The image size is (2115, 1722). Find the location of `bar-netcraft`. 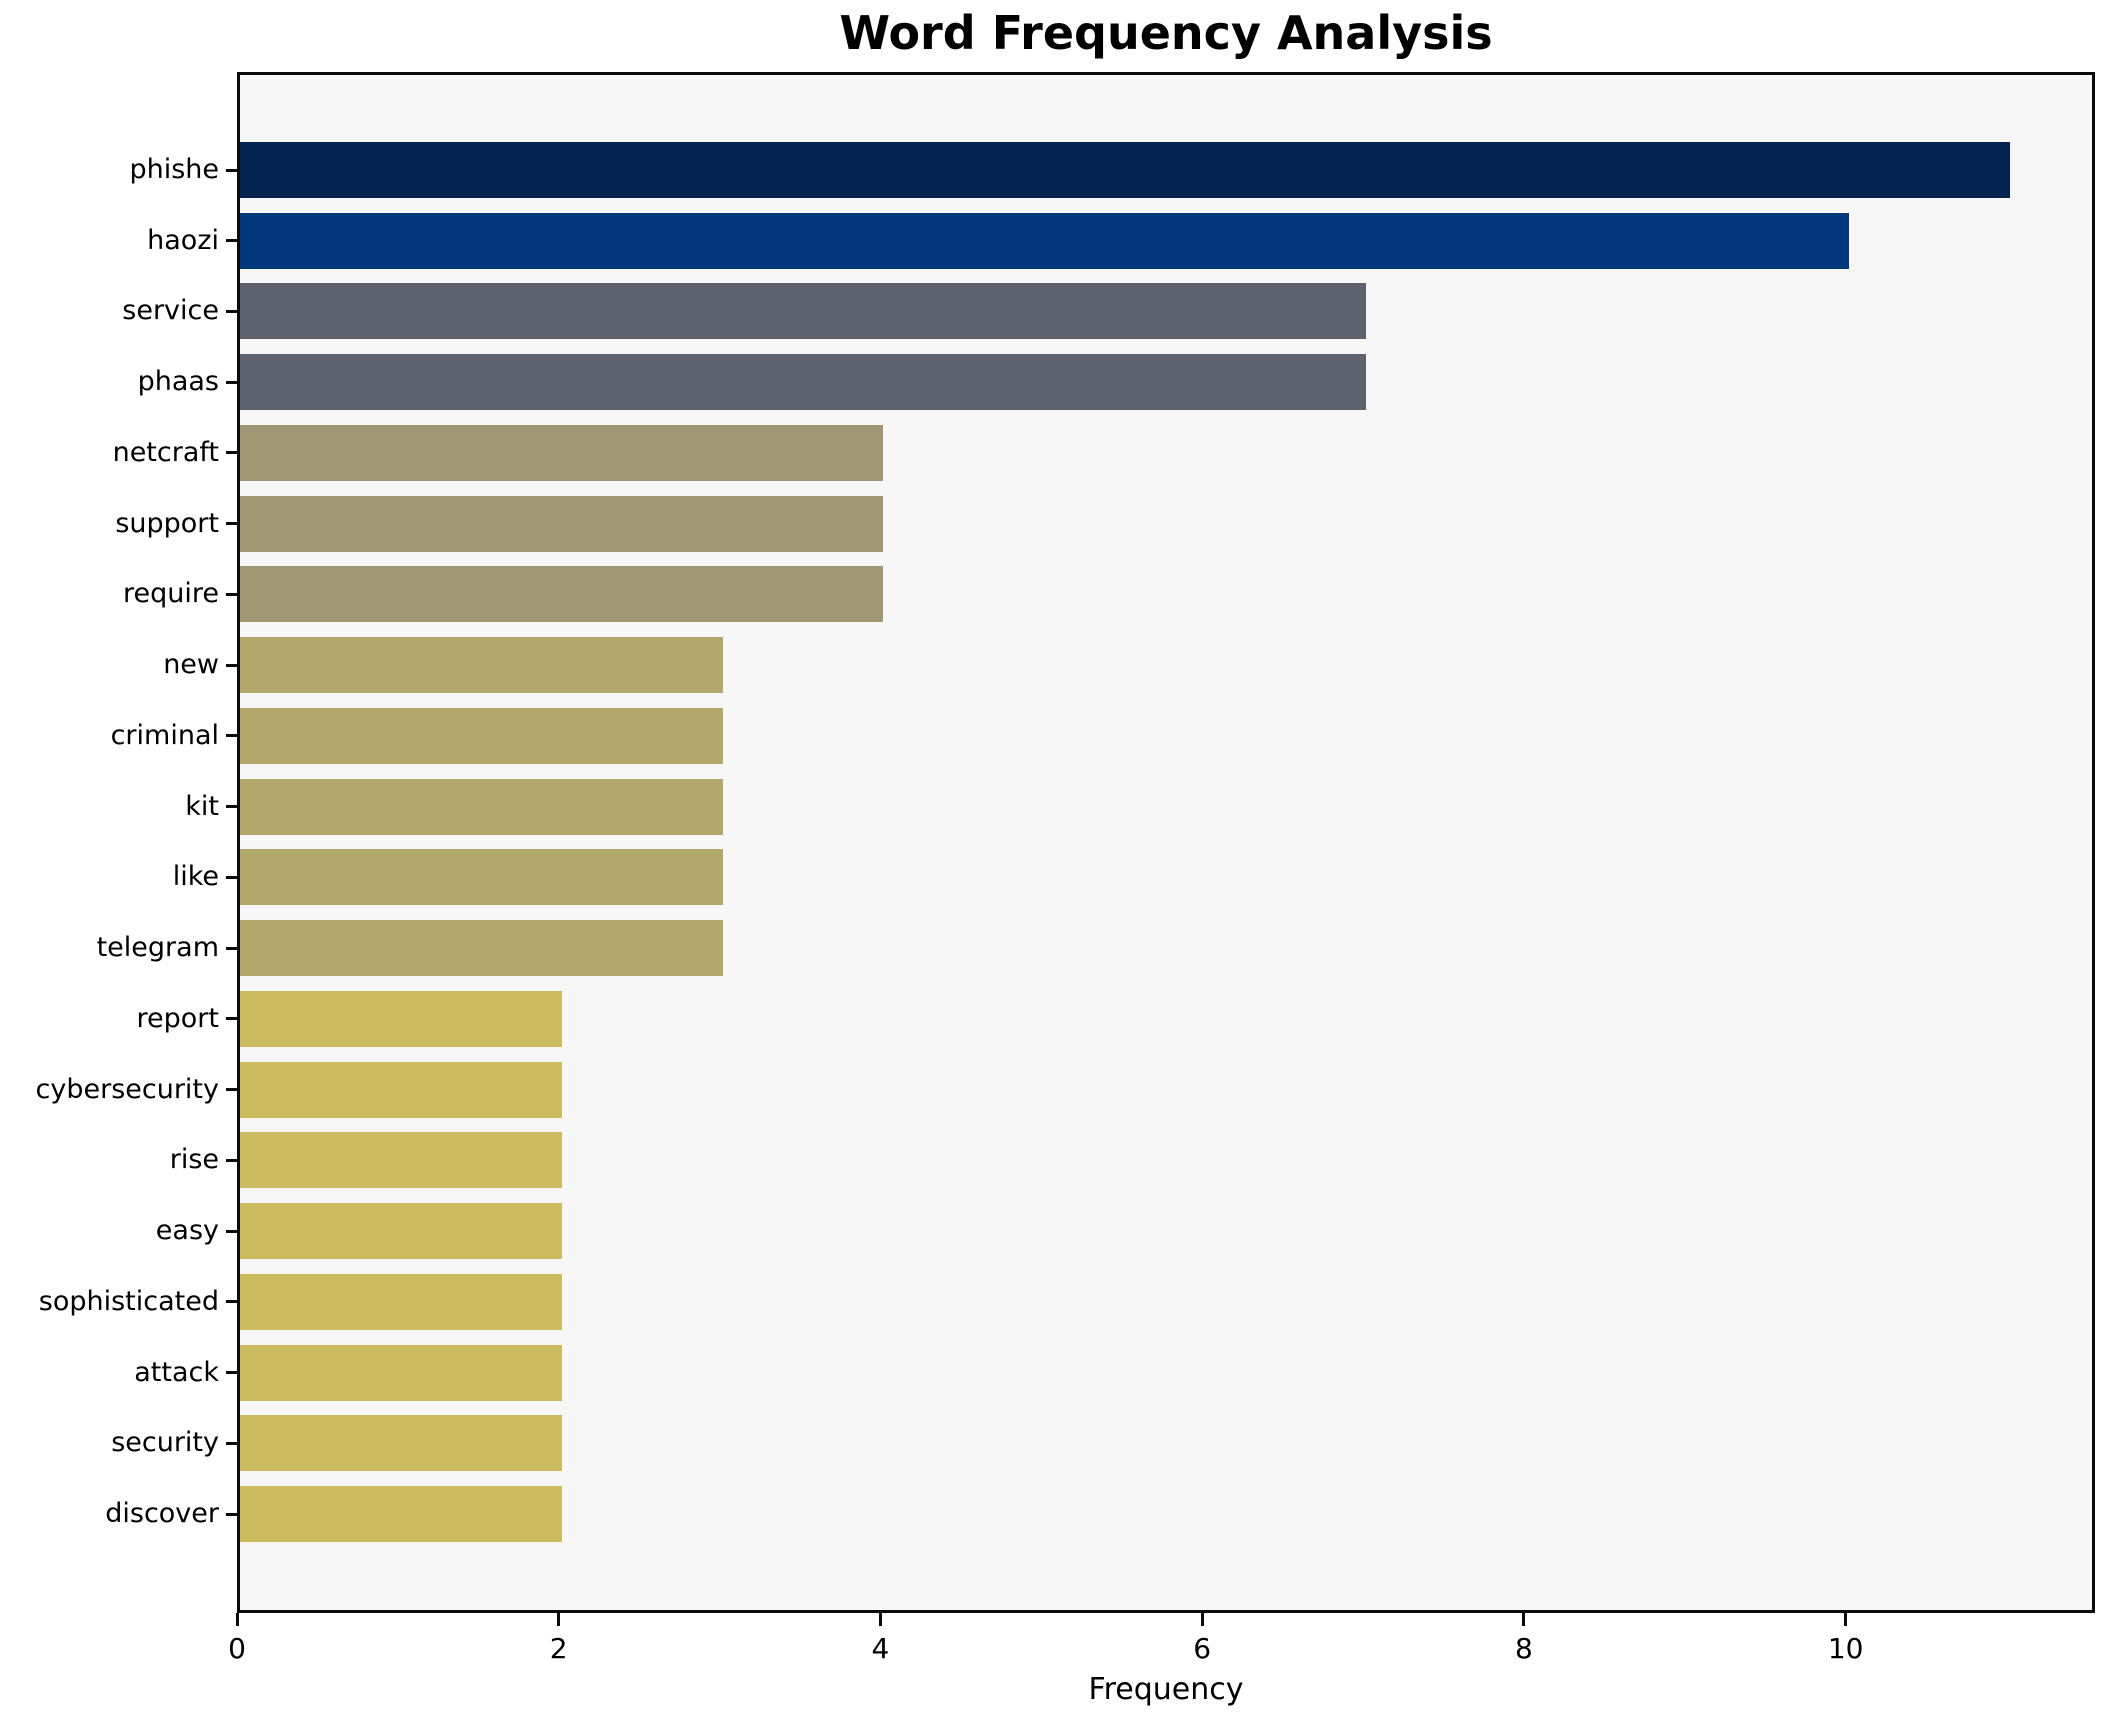

bar-netcraft is located at coordinates (561, 452).